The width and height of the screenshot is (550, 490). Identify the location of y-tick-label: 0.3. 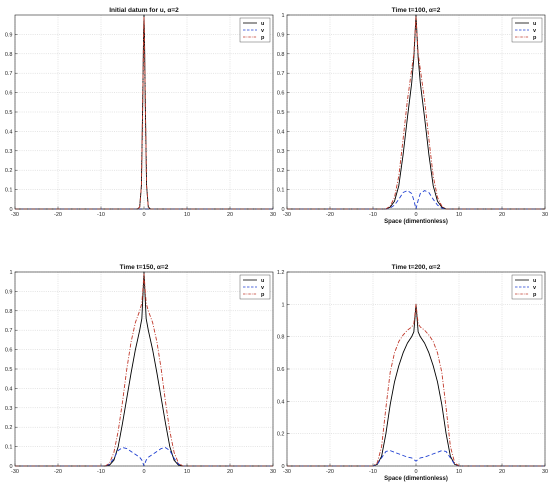
(9, 409).